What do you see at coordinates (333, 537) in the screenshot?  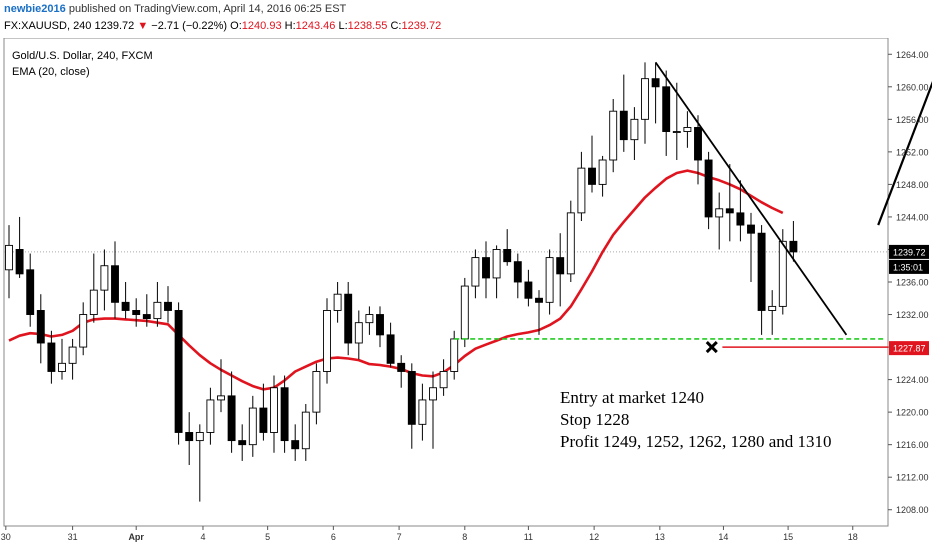 I see `x-tick-label: 6` at bounding box center [333, 537].